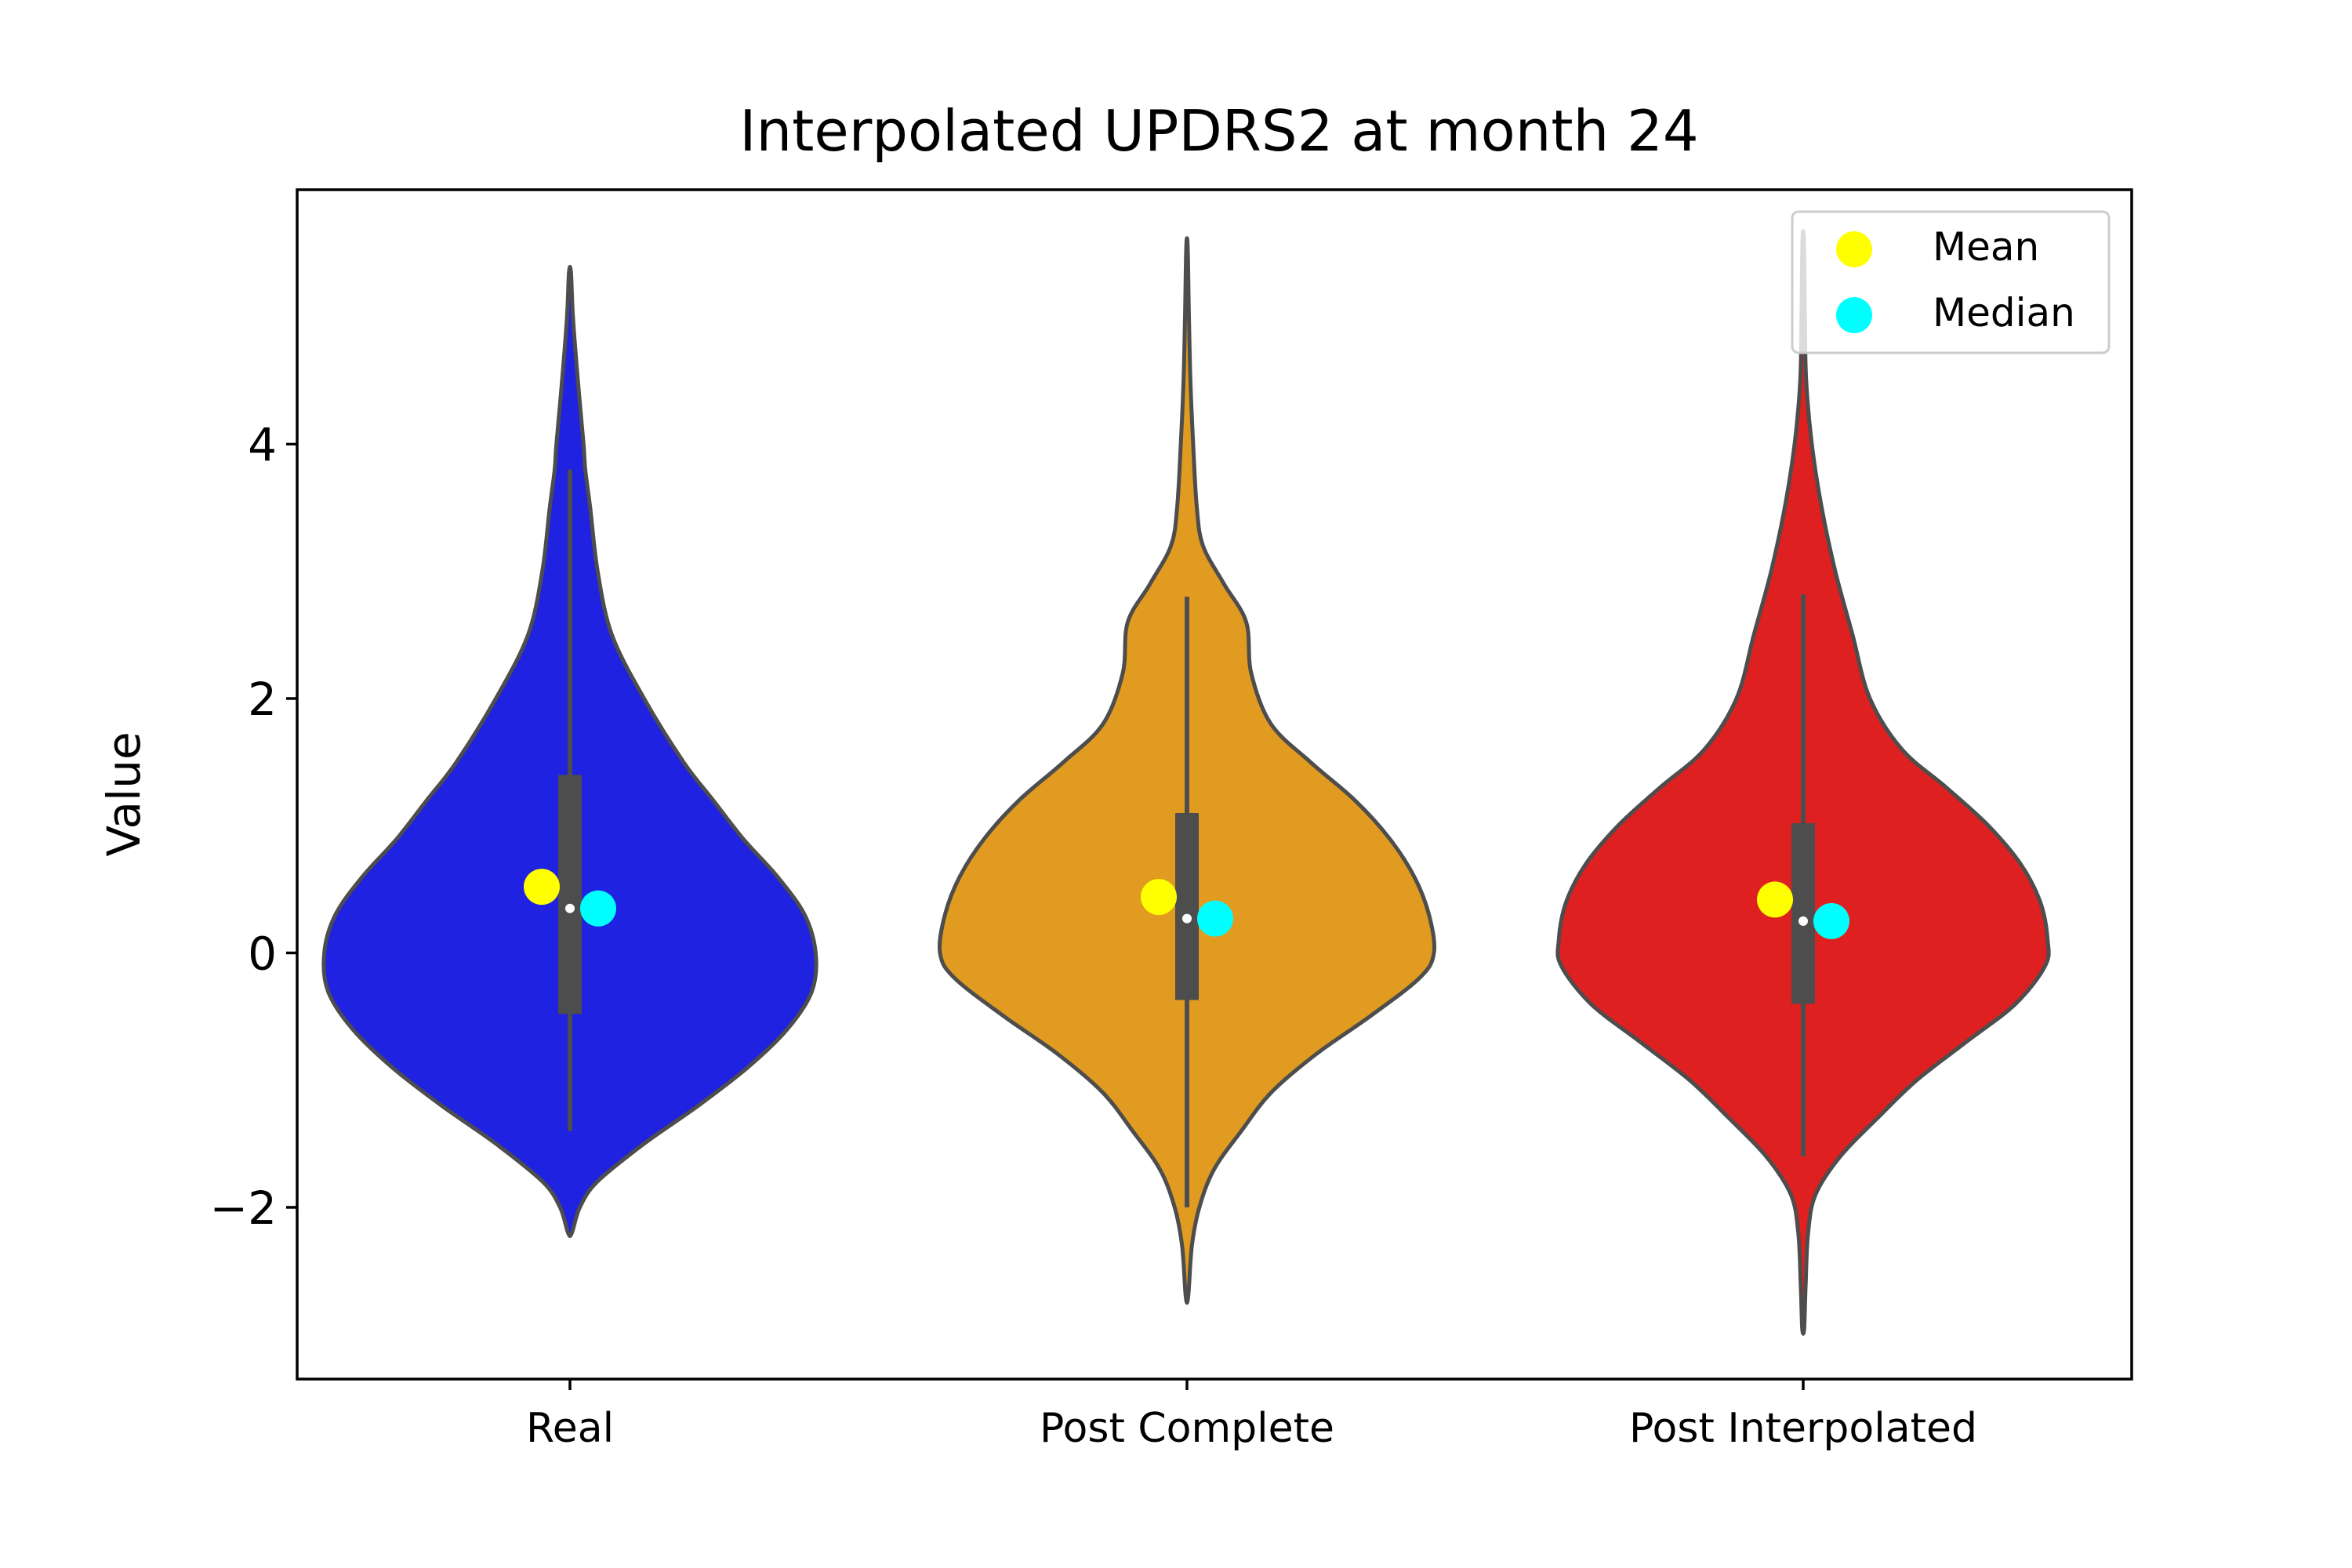 The width and height of the screenshot is (2352, 1568). I want to click on x-tick-label: Post Complete, so click(1187, 1428).